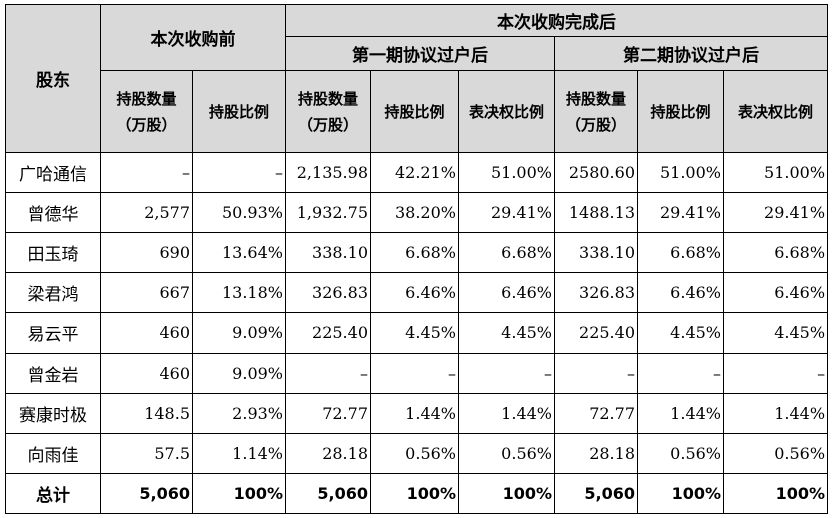 Image resolution: width=832 pixels, height=518 pixels. I want to click on shareholder-name-cell: 曾金岩, so click(53, 373).